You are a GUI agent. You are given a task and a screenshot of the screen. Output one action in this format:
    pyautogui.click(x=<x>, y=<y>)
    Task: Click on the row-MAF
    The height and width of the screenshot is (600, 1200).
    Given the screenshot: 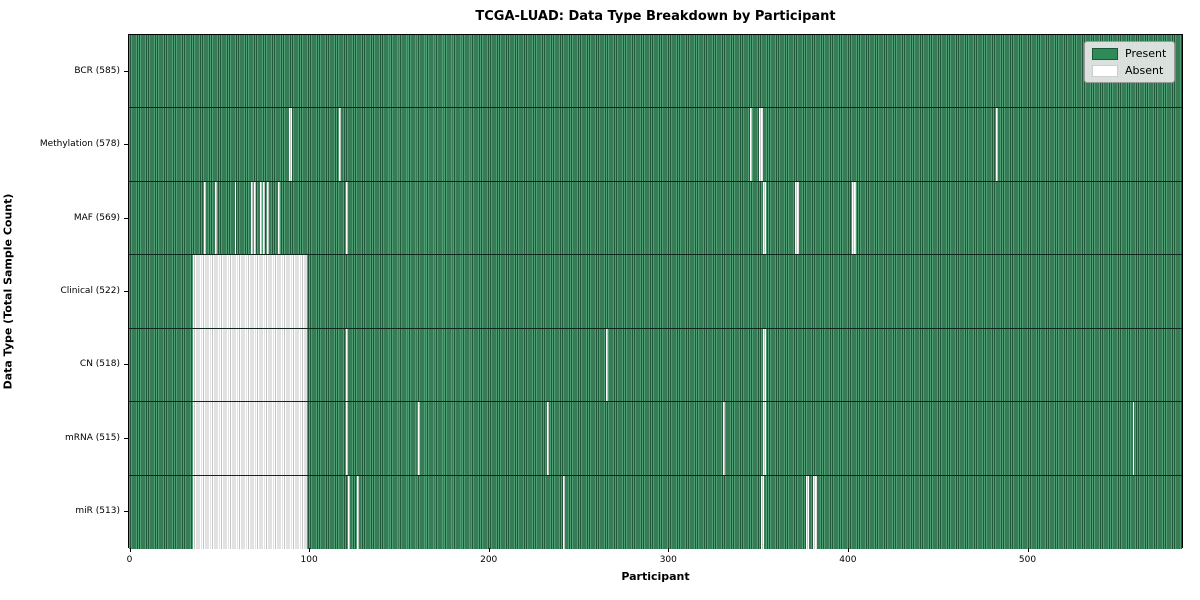 What is the action you would take?
    pyautogui.click(x=655, y=218)
    